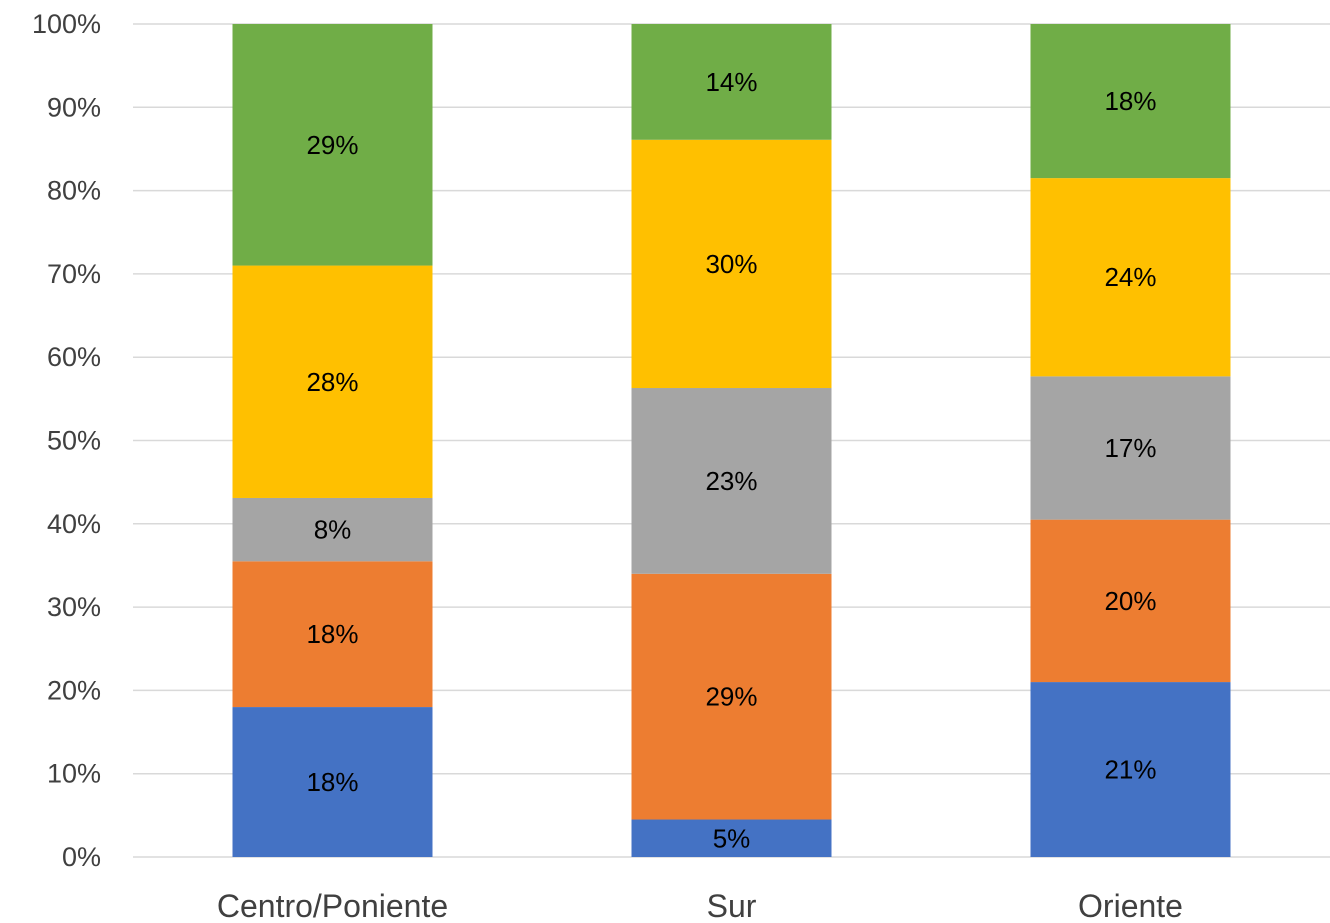 The image size is (1330, 923). What do you see at coordinates (74, 524) in the screenshot?
I see `y-tick-label: 40%` at bounding box center [74, 524].